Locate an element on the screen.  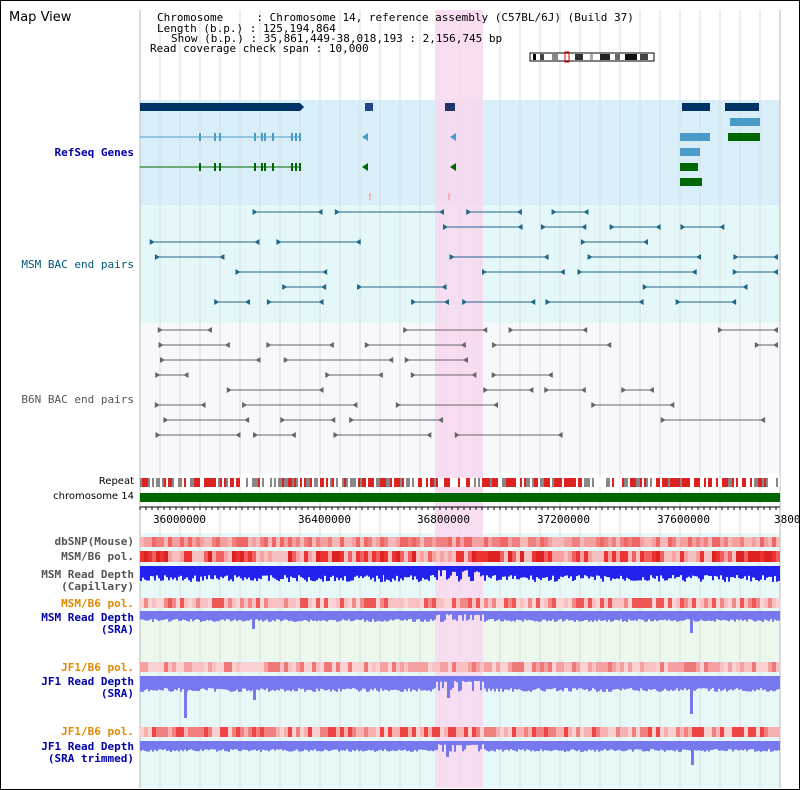
ideogram-band is located at coordinates (534, 57).